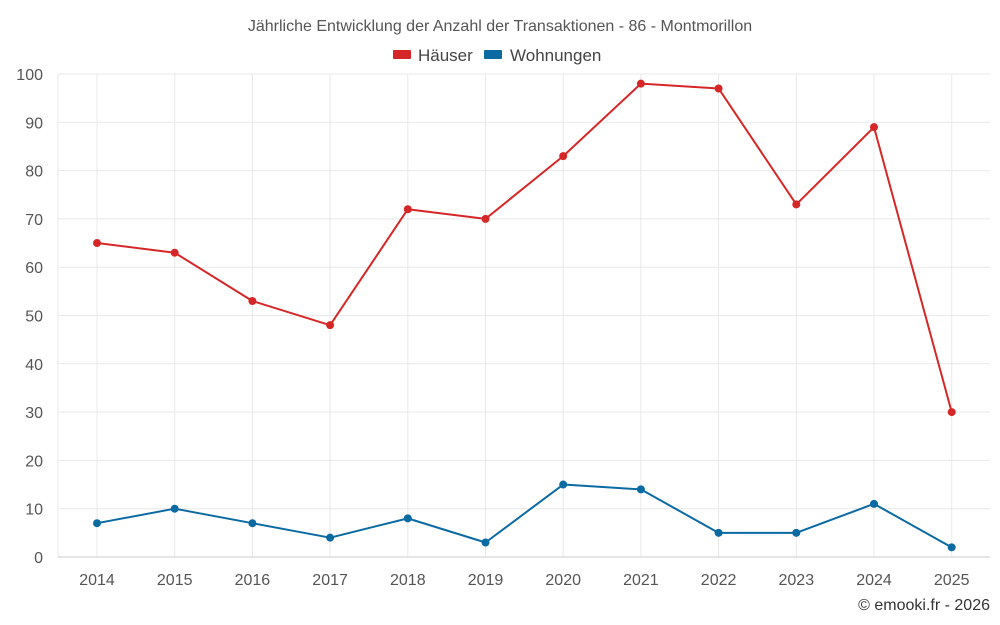  I want to click on legend-item-wohnungen: Wohnungen, so click(542, 55).